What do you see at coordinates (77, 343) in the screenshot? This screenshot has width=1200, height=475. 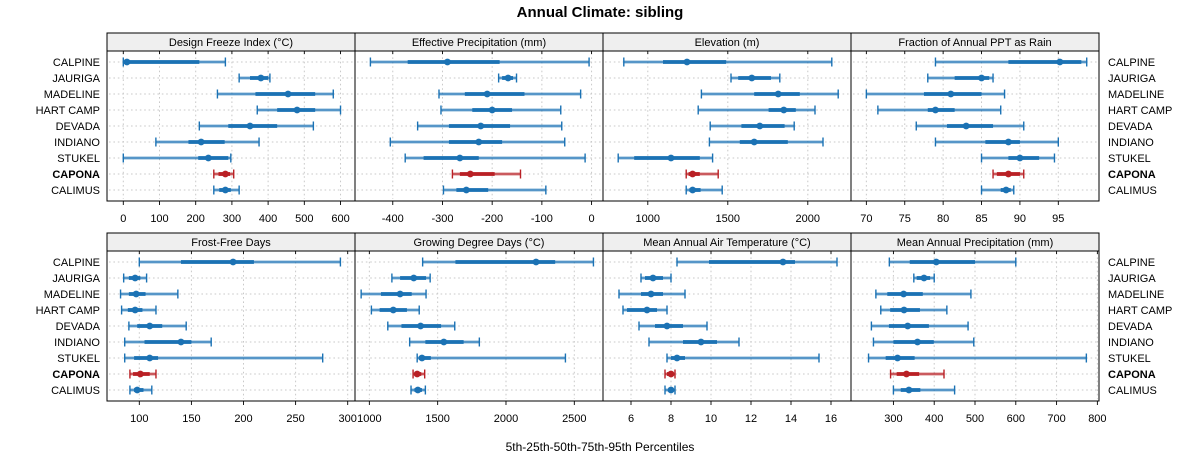 I see `site-label-left: INDIANO` at bounding box center [77, 343].